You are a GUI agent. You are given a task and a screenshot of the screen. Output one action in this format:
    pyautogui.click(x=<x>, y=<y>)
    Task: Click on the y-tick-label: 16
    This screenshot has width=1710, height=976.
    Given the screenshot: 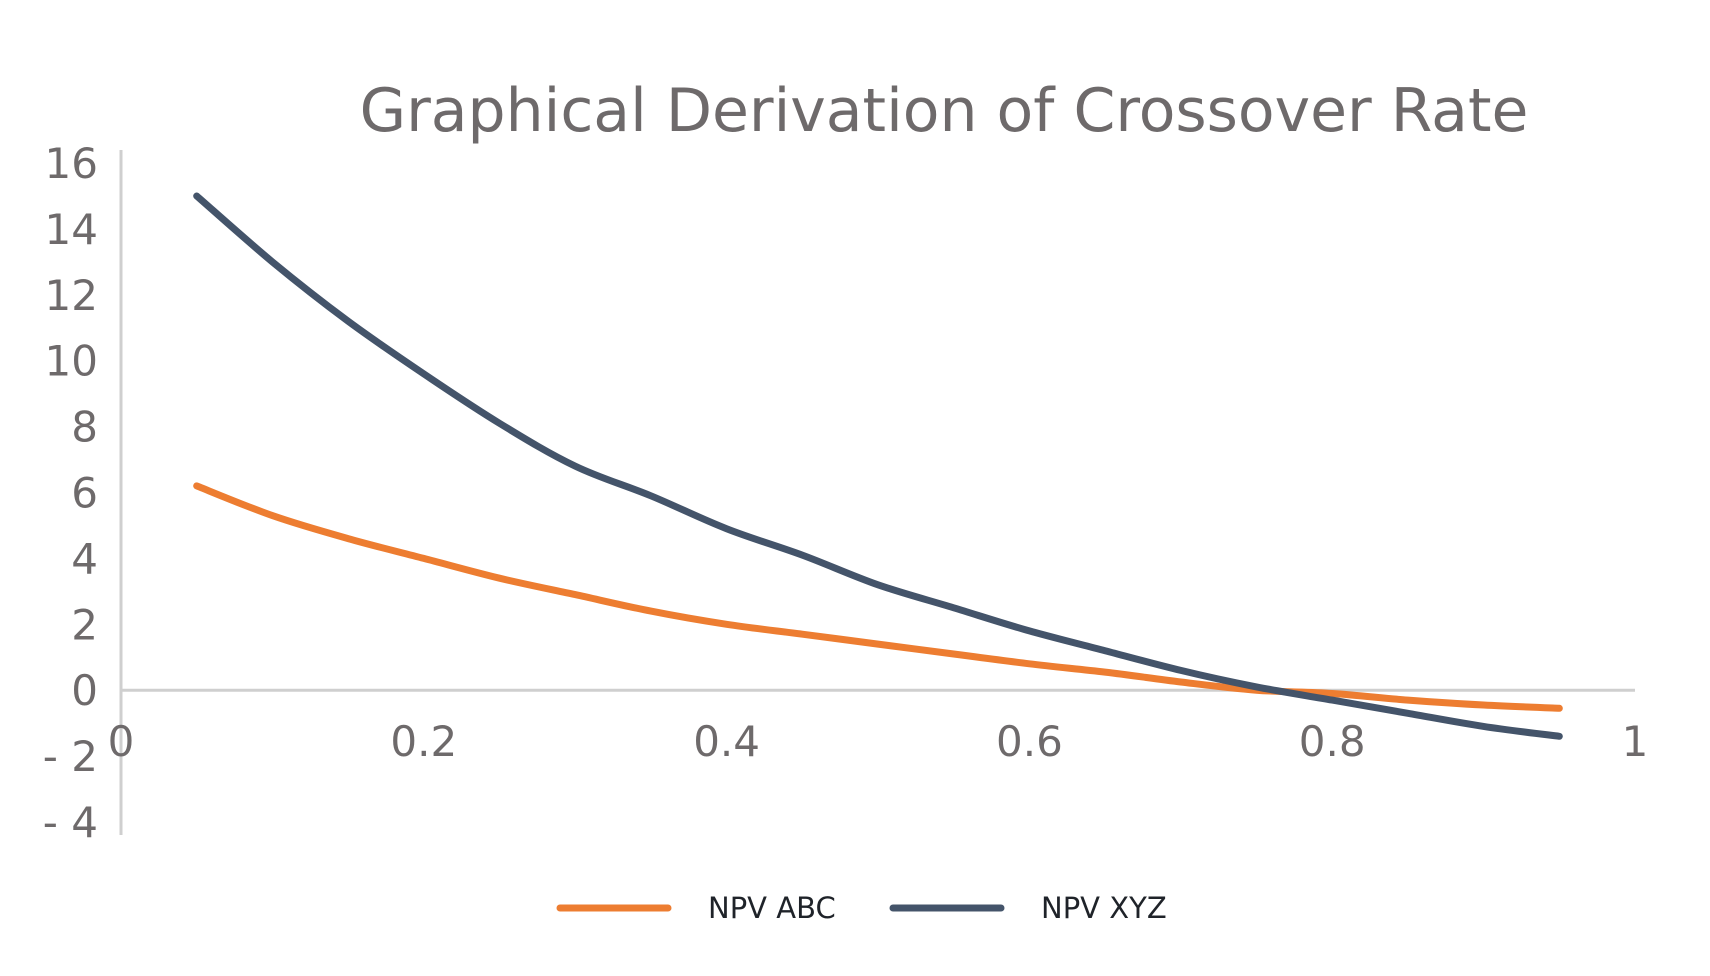 What is the action you would take?
    pyautogui.click(x=71, y=163)
    